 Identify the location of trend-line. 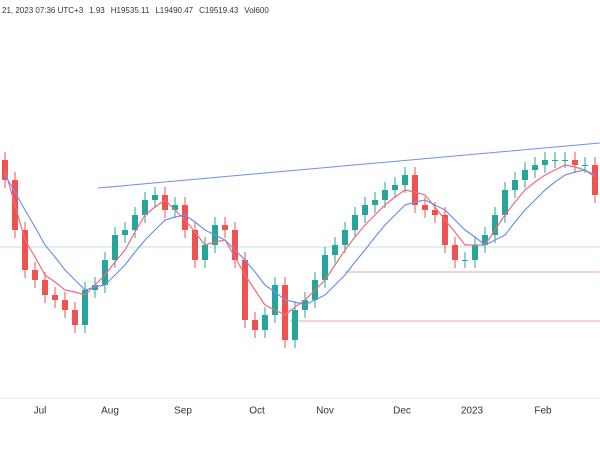
(348, 165).